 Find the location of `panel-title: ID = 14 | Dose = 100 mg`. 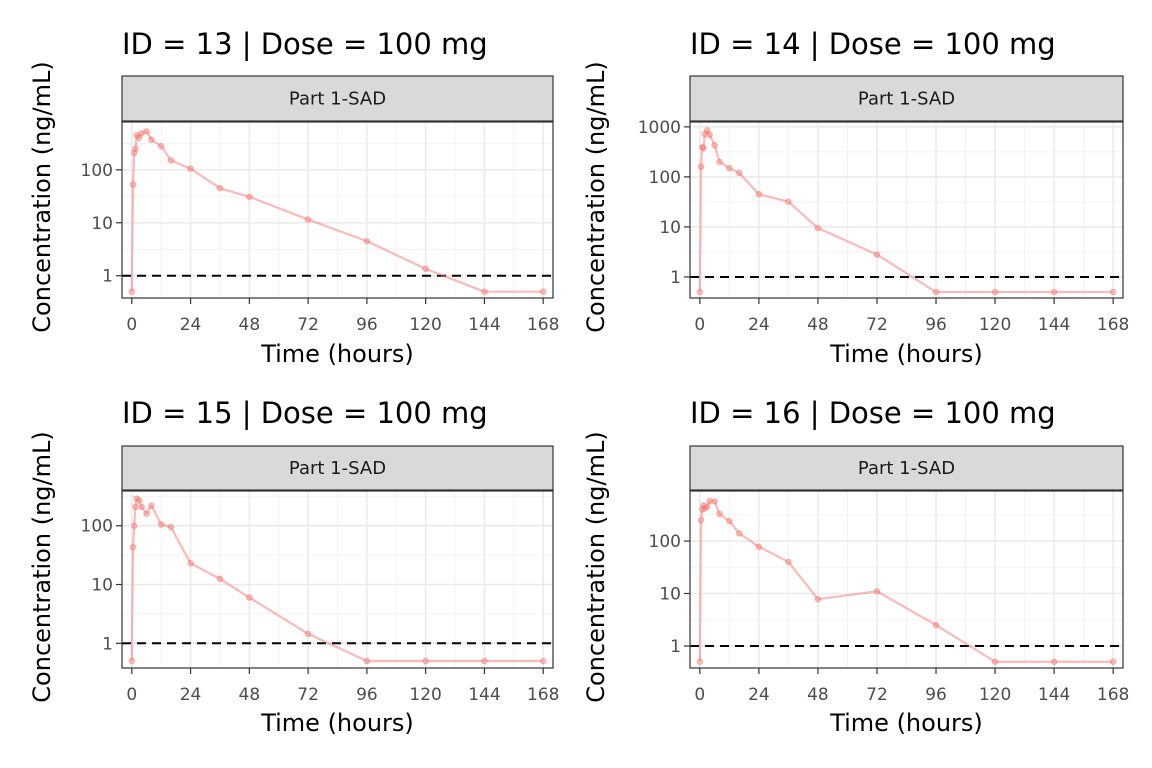

panel-title: ID = 14 | Dose = 100 mg is located at coordinates (873, 44).